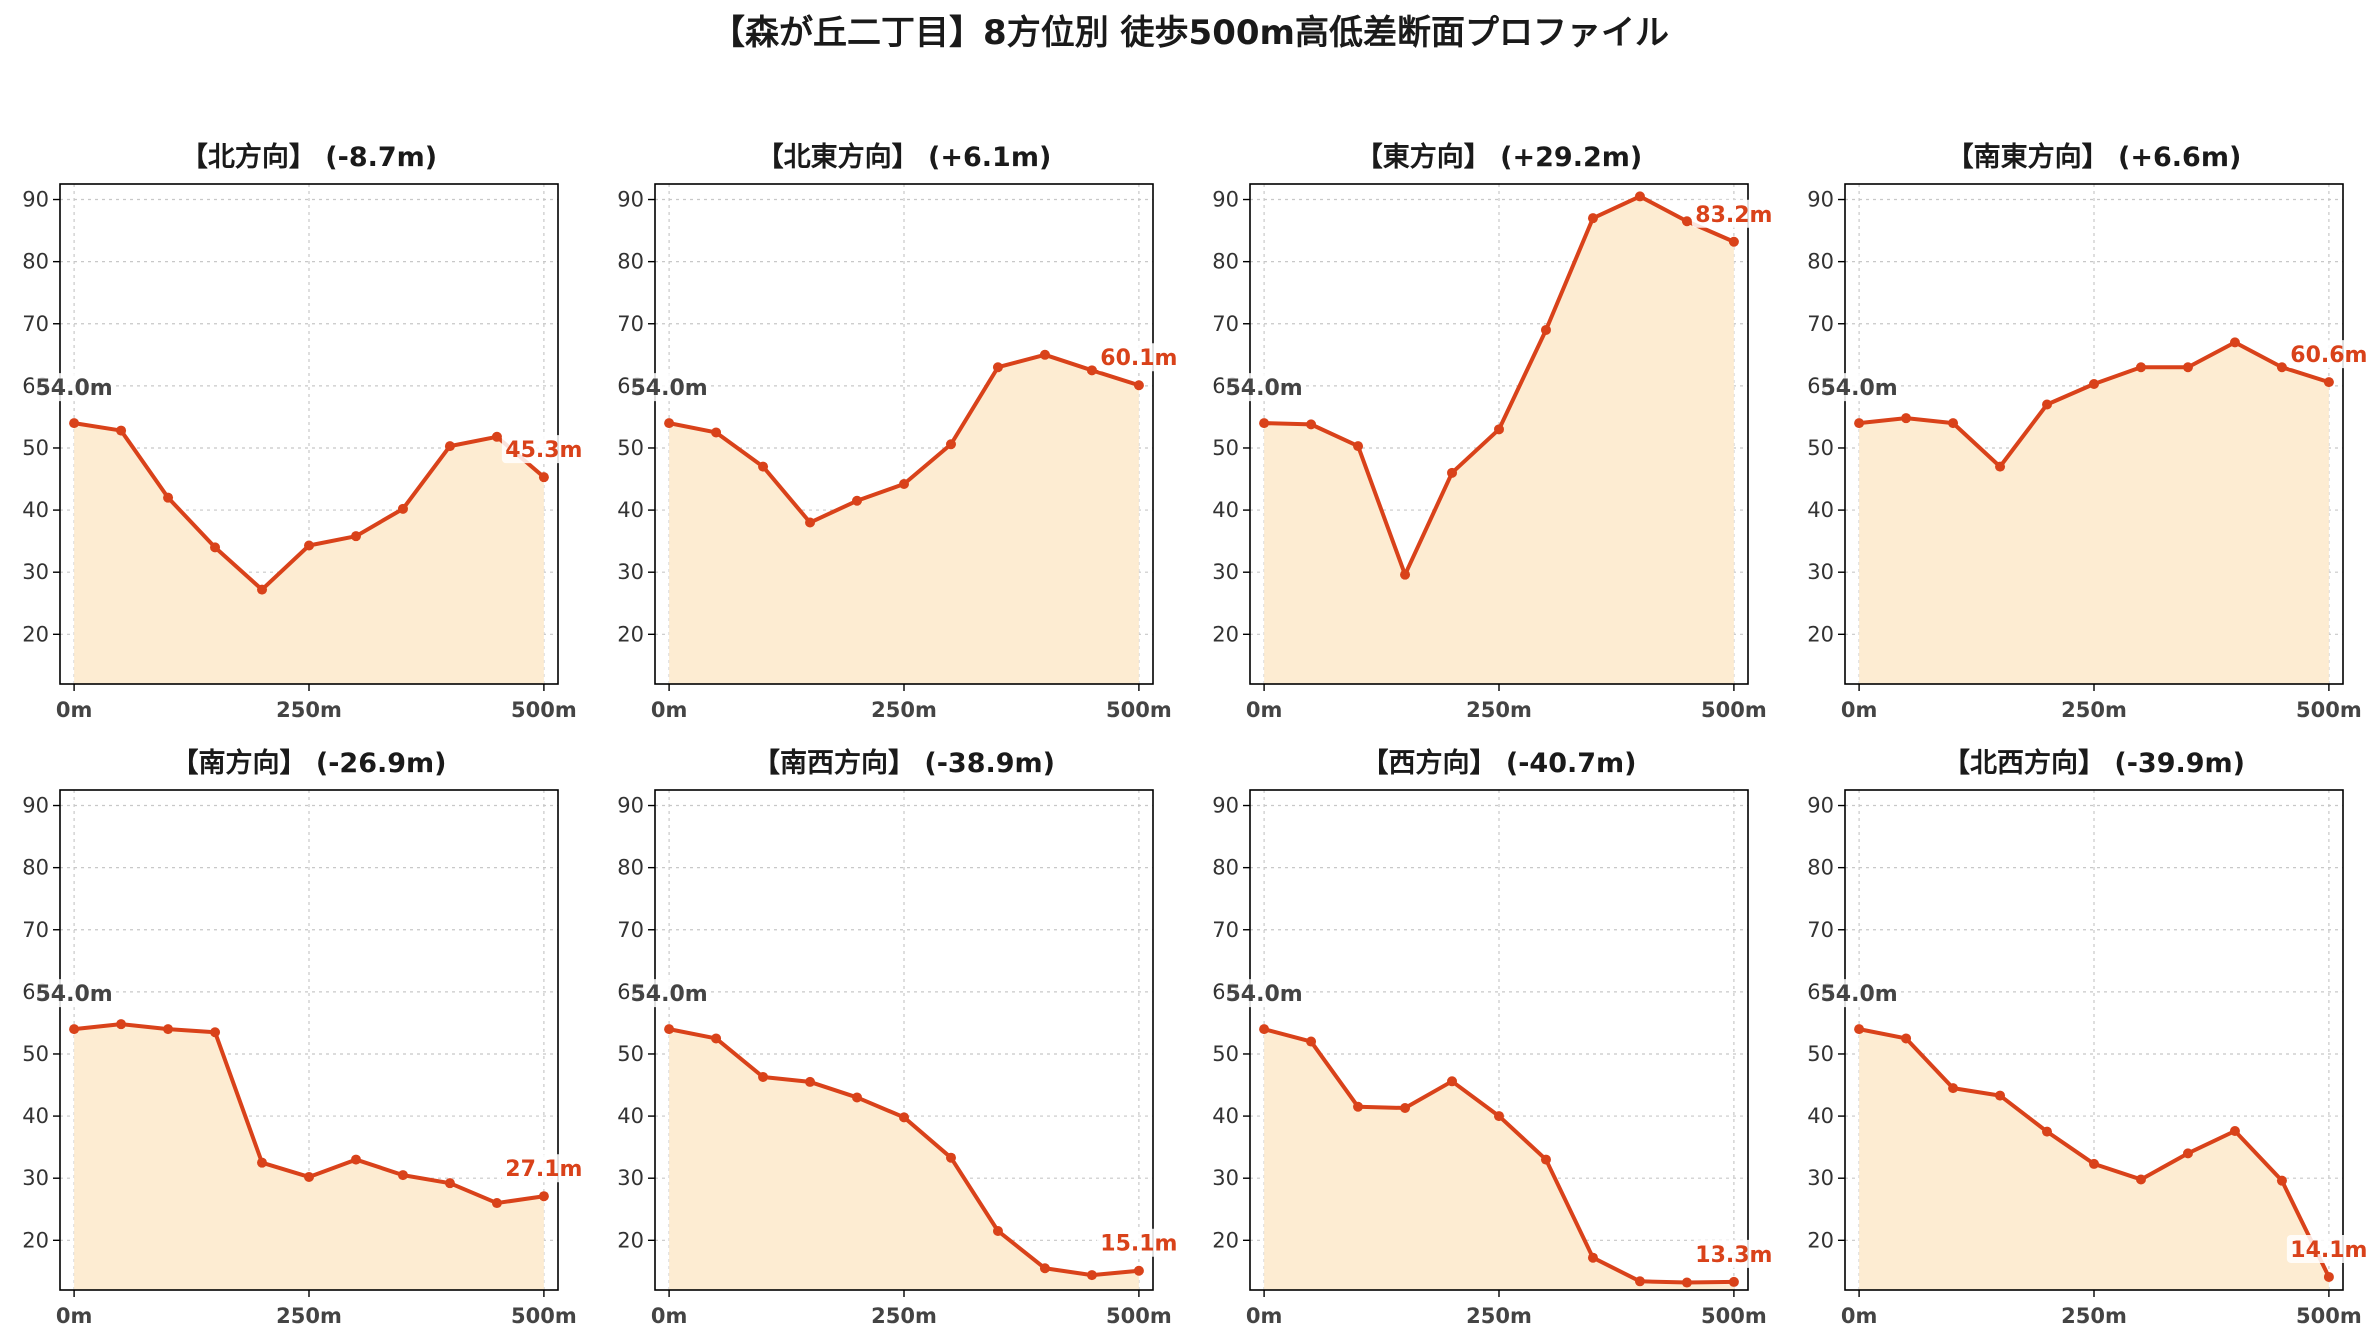 This screenshot has width=2380, height=1340. Describe the element at coordinates (2328, 355) in the screenshot. I see `end-value-label: 60.6m` at that location.